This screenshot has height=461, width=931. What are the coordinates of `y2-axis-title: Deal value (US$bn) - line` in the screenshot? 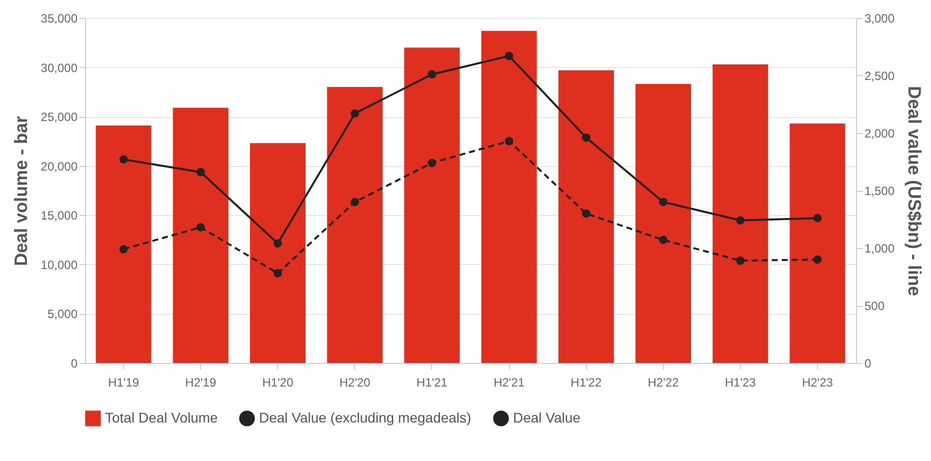 It's located at (914, 191).